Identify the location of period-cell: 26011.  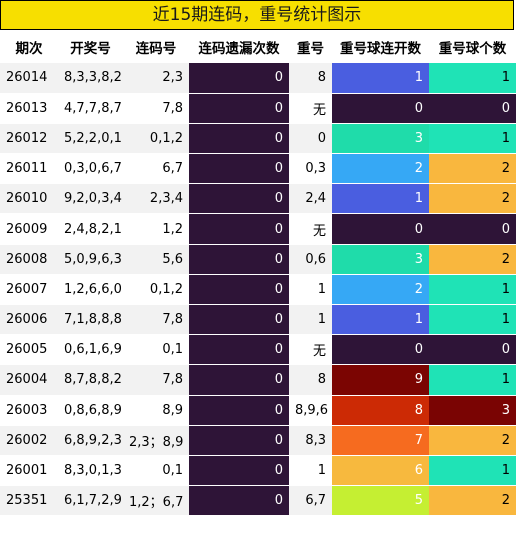
(29, 169).